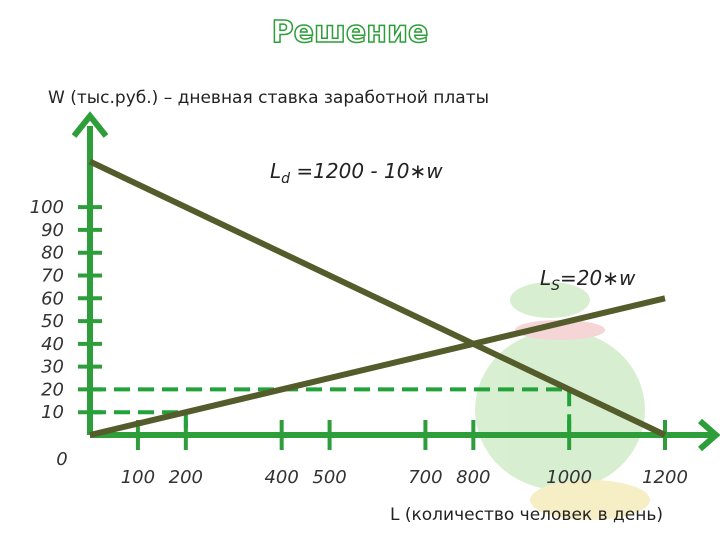 This screenshot has width=720, height=540. I want to click on y-axis-arrow, so click(90, 124).